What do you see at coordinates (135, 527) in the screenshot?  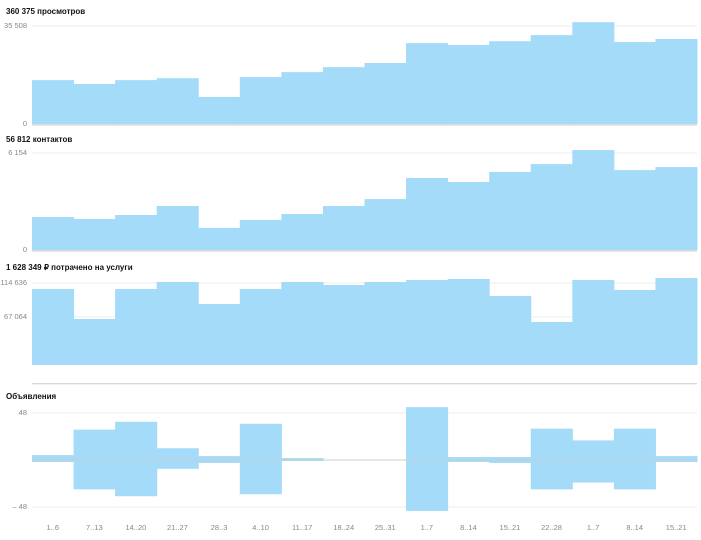 I see `x-tick-label: 14..20` at bounding box center [135, 527].